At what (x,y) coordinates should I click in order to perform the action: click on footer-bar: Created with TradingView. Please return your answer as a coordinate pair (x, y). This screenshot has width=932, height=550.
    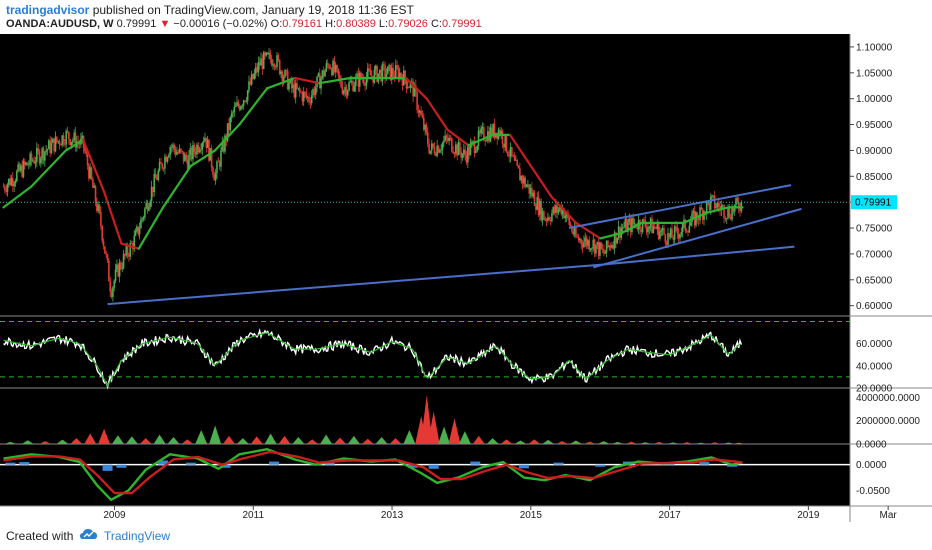
    Looking at the image, I should click on (466, 536).